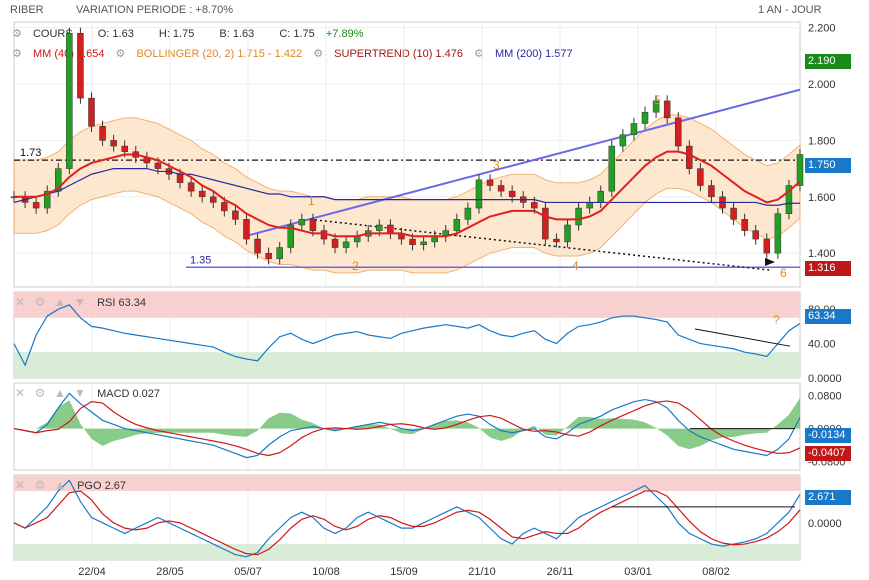 This screenshot has height=580, width=869. What do you see at coordinates (407, 425) in the screenshot?
I see `macd-line` at bounding box center [407, 425].